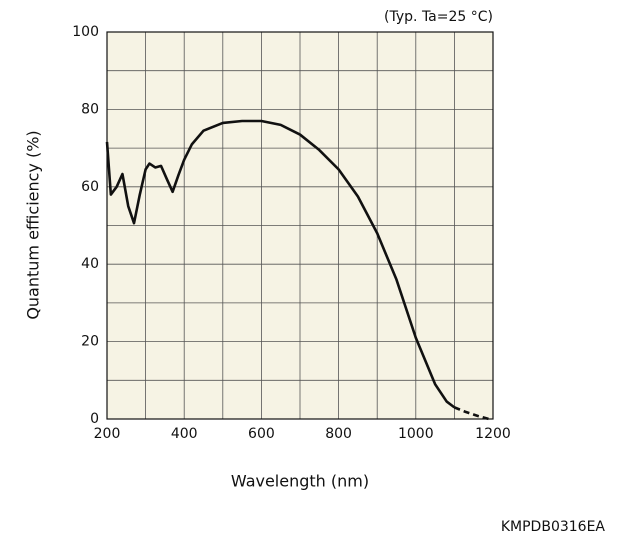 The height and width of the screenshot is (553, 636). What do you see at coordinates (90, 109) in the screenshot?
I see `y-tick-label: 80` at bounding box center [90, 109].